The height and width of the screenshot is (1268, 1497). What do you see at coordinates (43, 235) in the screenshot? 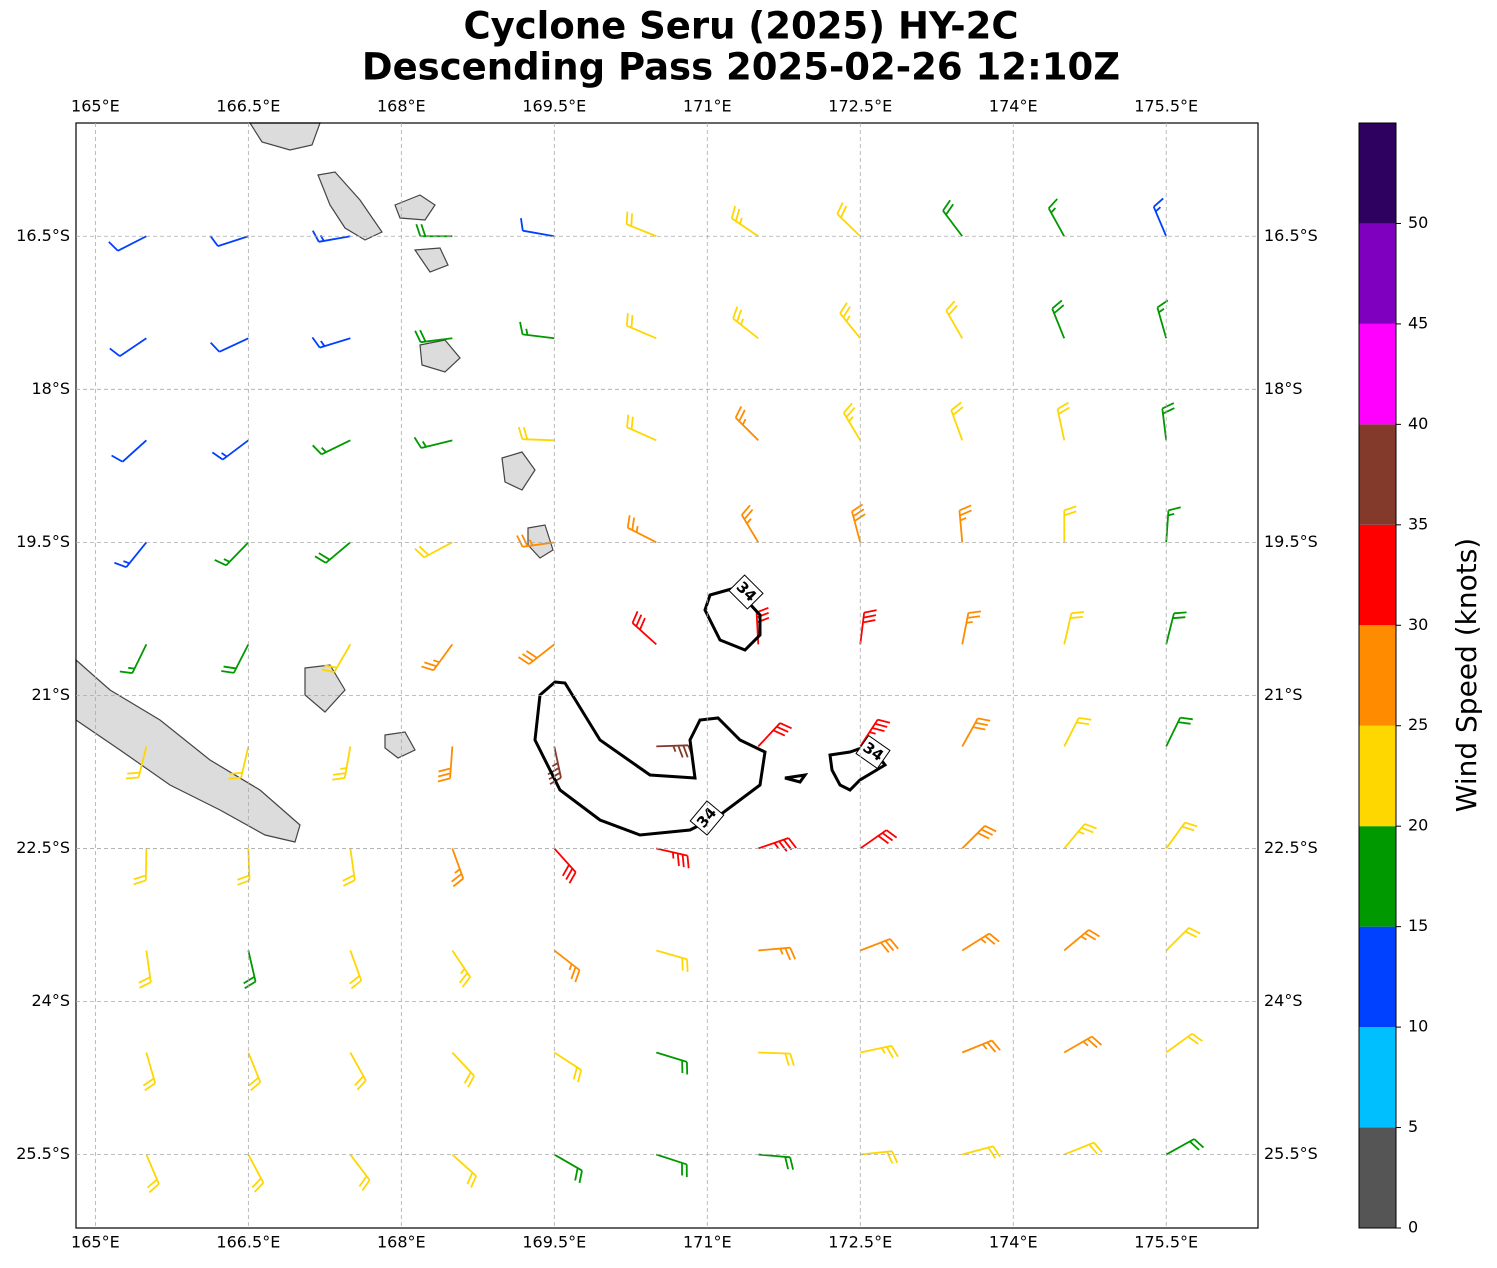
I see `y-tick-label: 16.5°S` at bounding box center [43, 235].